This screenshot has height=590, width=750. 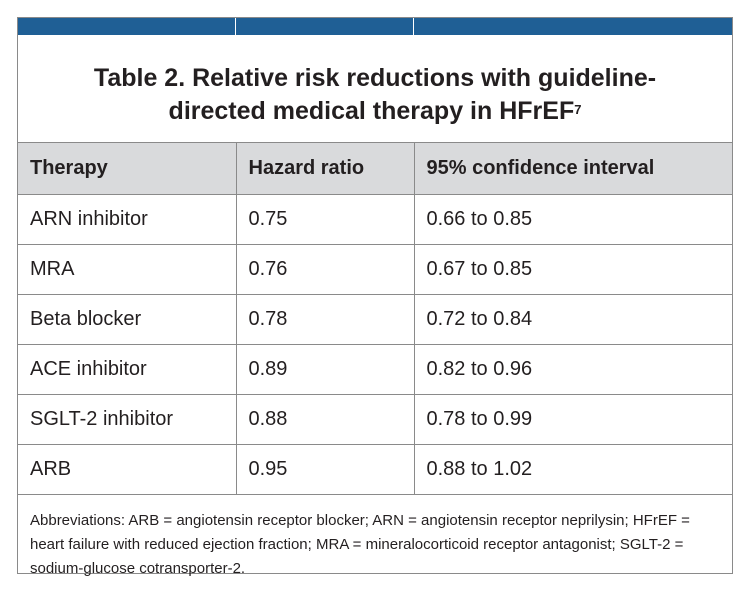 I want to click on table-row: MRA 0.76 0.67 to 0.85, so click(x=375, y=269).